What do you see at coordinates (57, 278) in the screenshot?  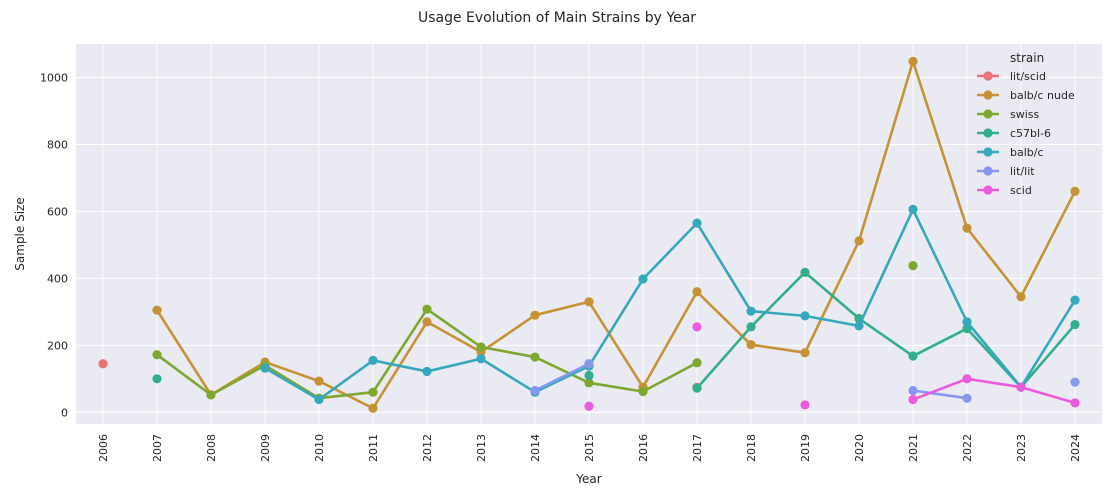 I see `y-tick-label: 400` at bounding box center [57, 278].